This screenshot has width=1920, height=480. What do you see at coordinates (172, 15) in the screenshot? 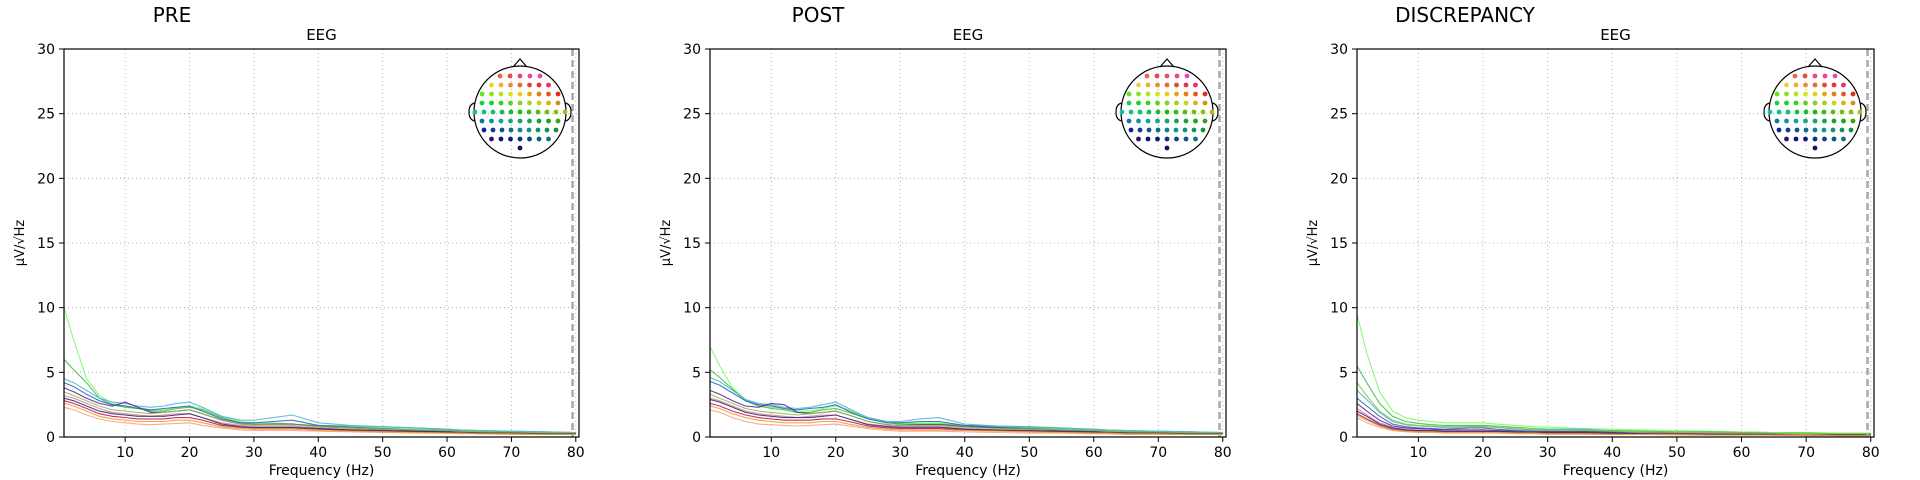
I see `panel-suptitle: PRE` at bounding box center [172, 15].